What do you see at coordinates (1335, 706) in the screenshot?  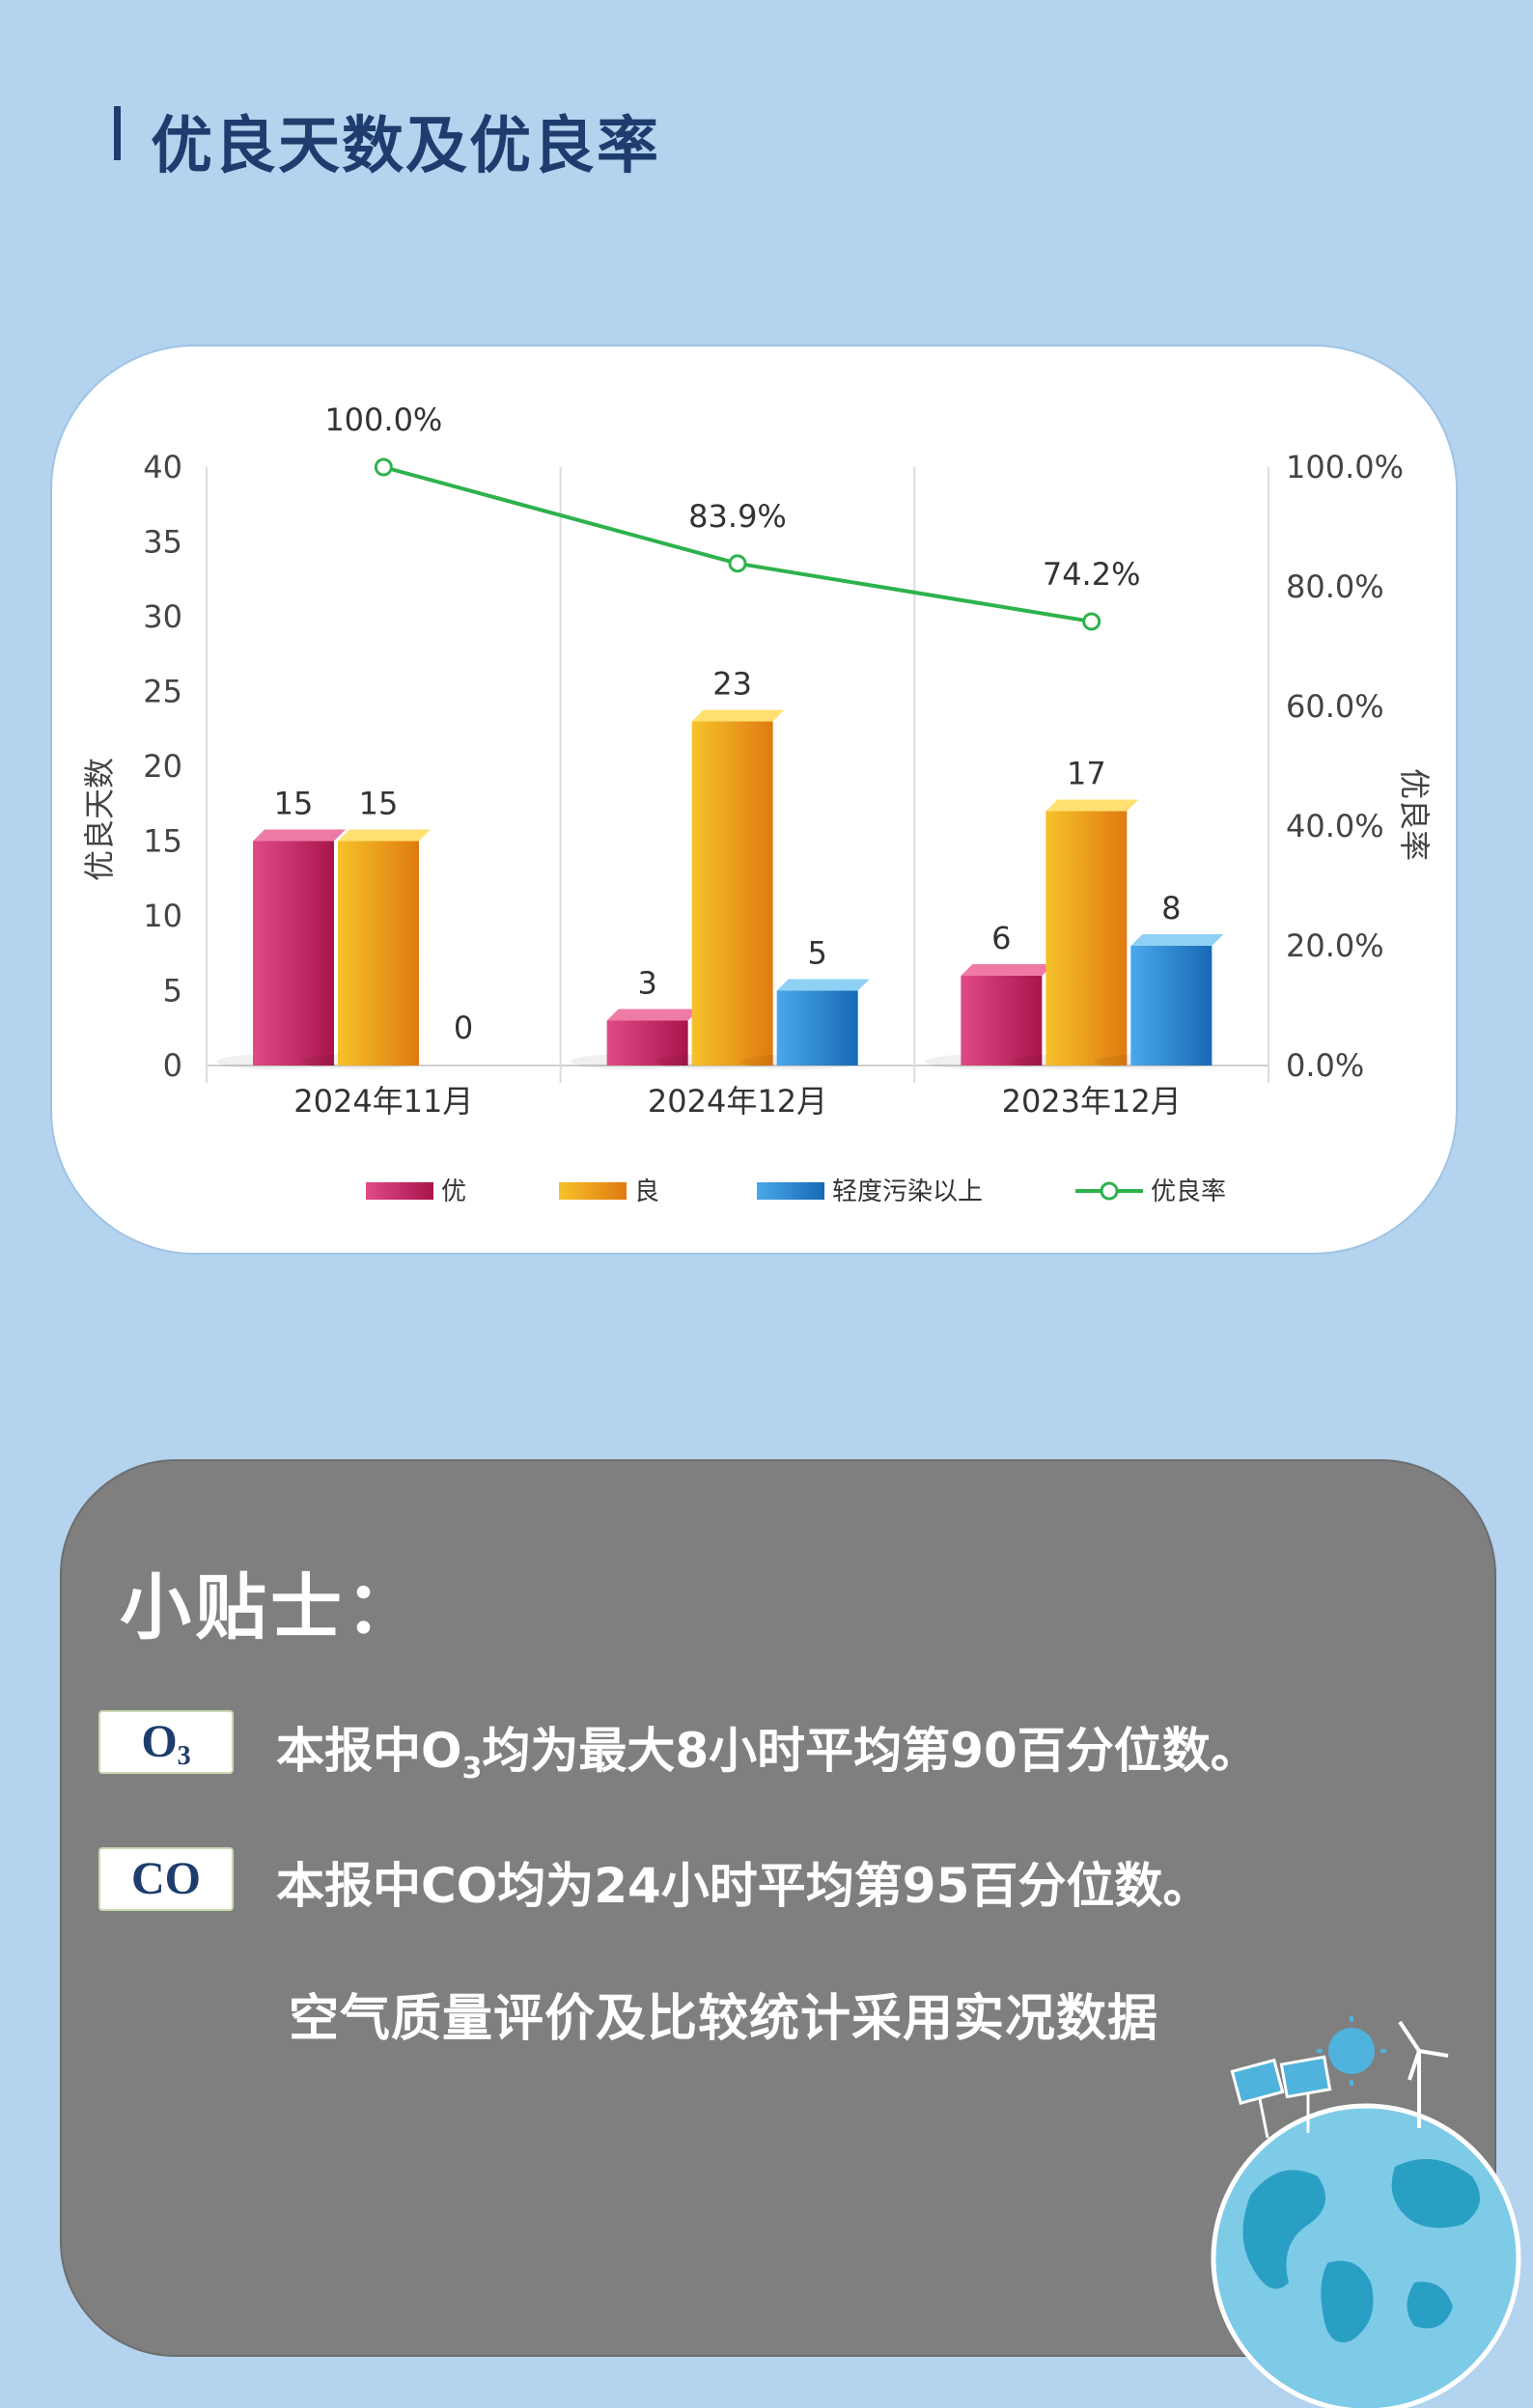 I see `y-right-tick-label: 60.0%` at bounding box center [1335, 706].